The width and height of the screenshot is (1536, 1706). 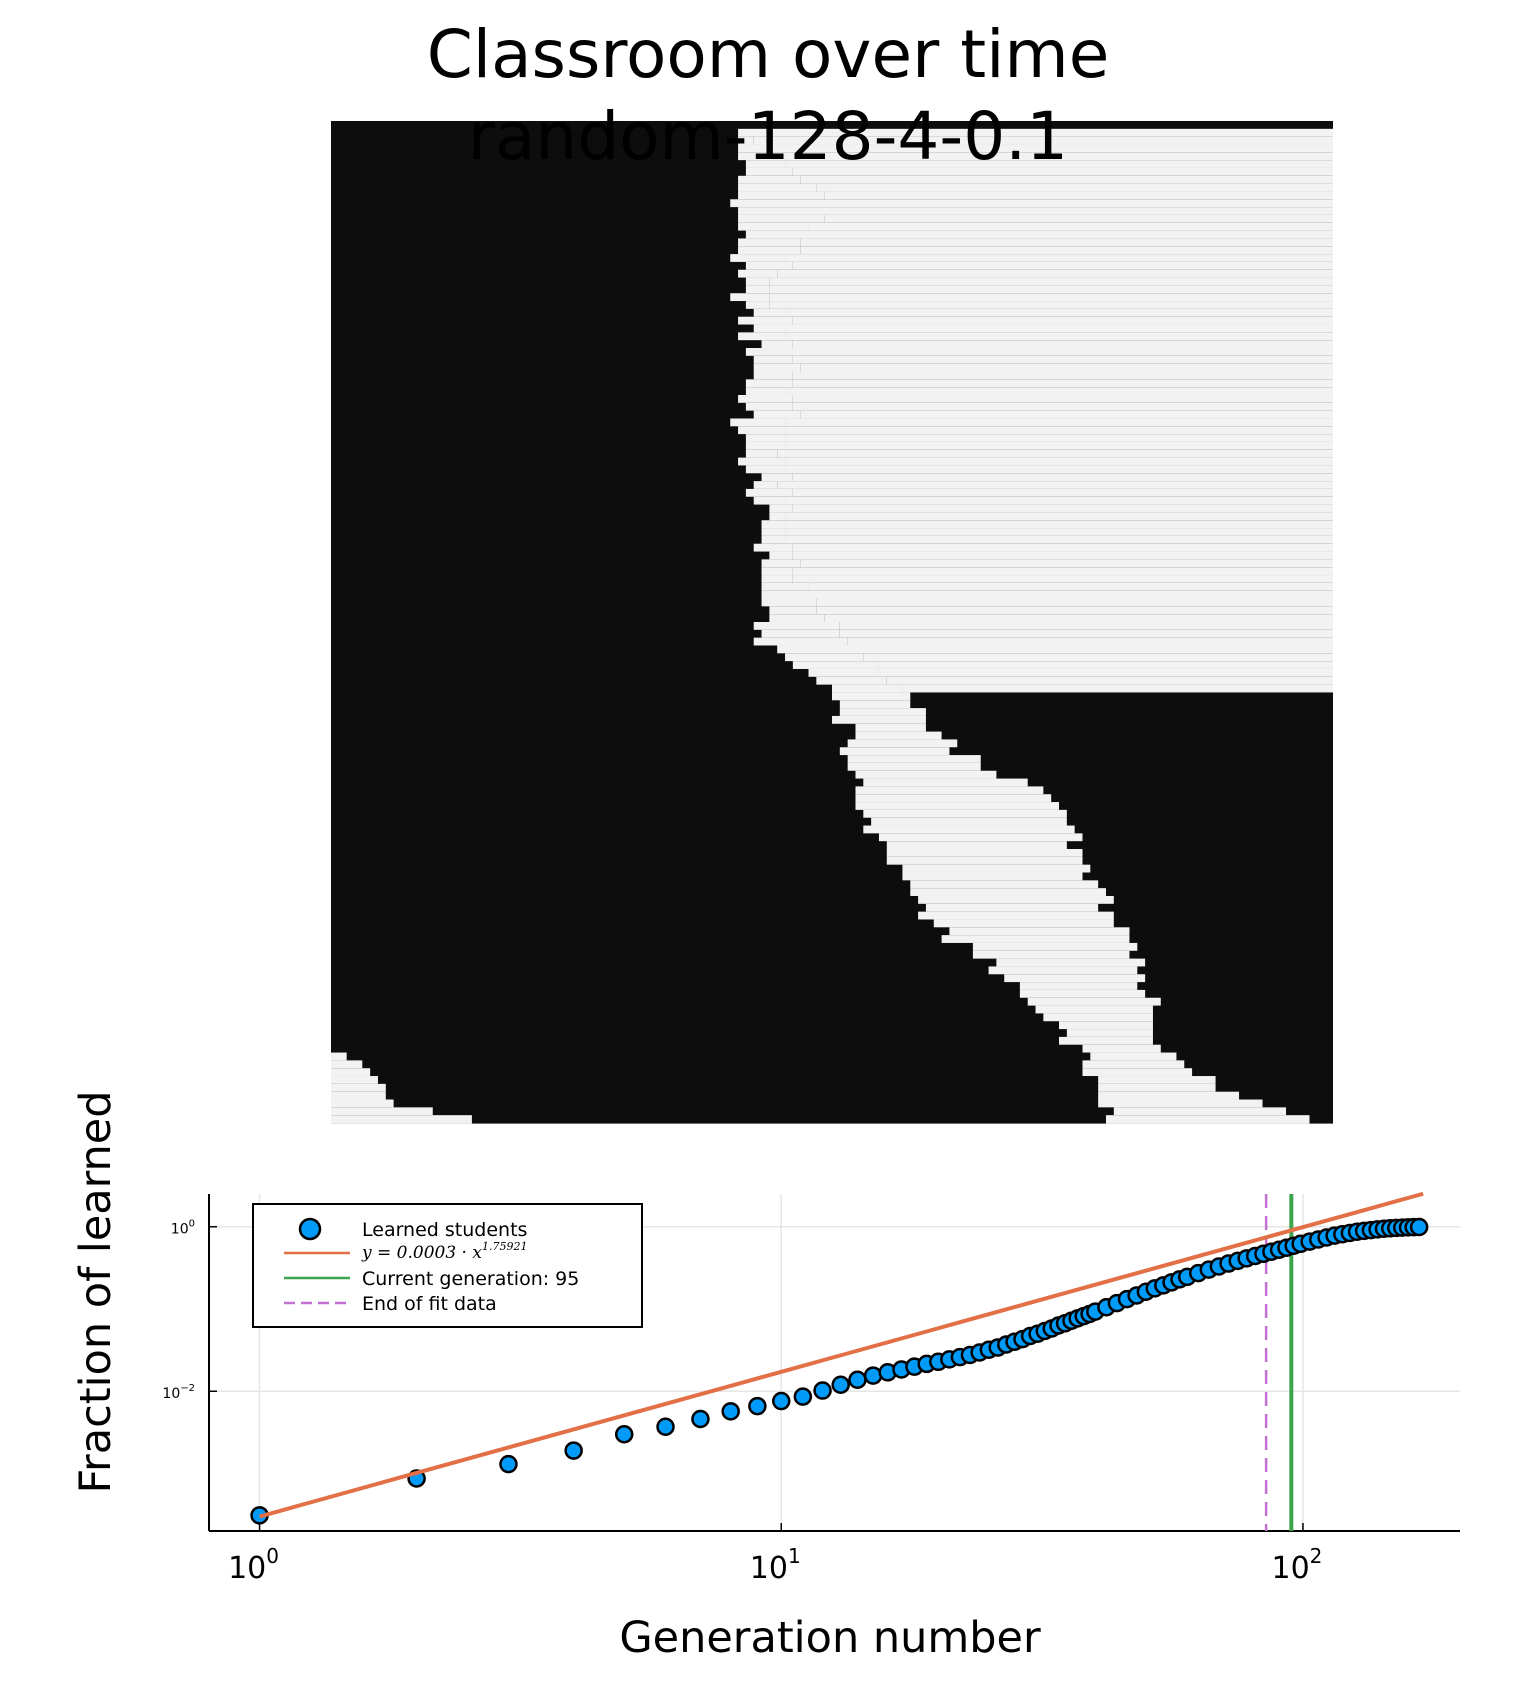 I want to click on x-tick-base: 10, so click(x=247, y=1568).